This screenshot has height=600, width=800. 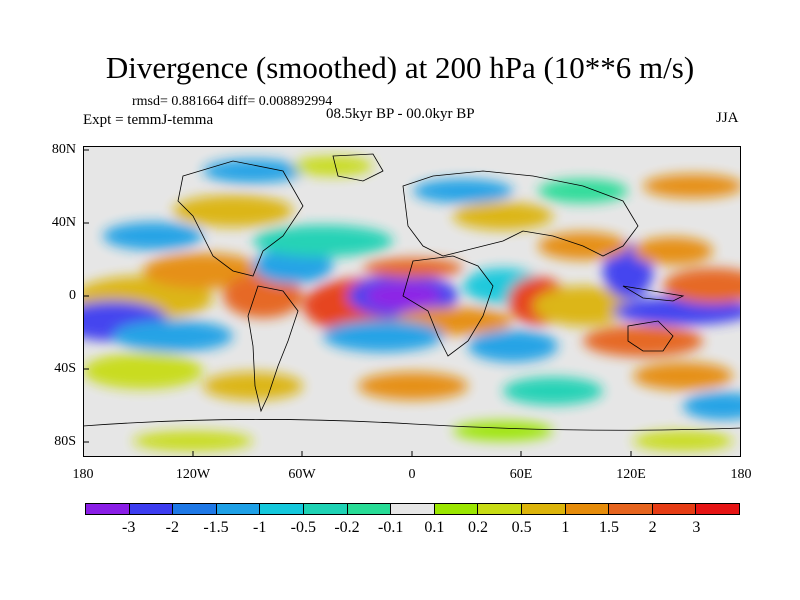 I want to click on y-tick-label: 0, so click(x=72, y=295).